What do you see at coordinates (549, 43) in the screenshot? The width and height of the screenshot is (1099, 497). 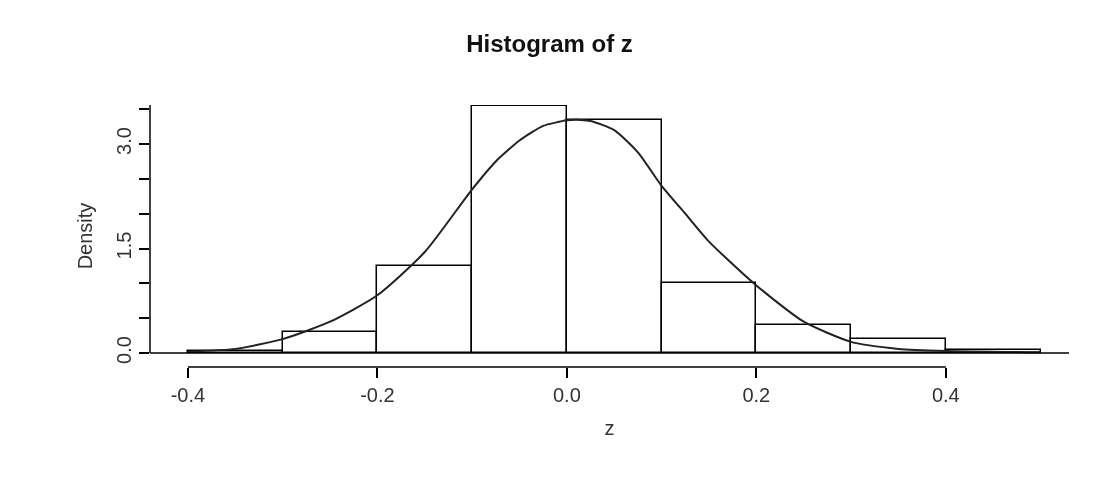 I see `chart-title: Histogram of z` at bounding box center [549, 43].